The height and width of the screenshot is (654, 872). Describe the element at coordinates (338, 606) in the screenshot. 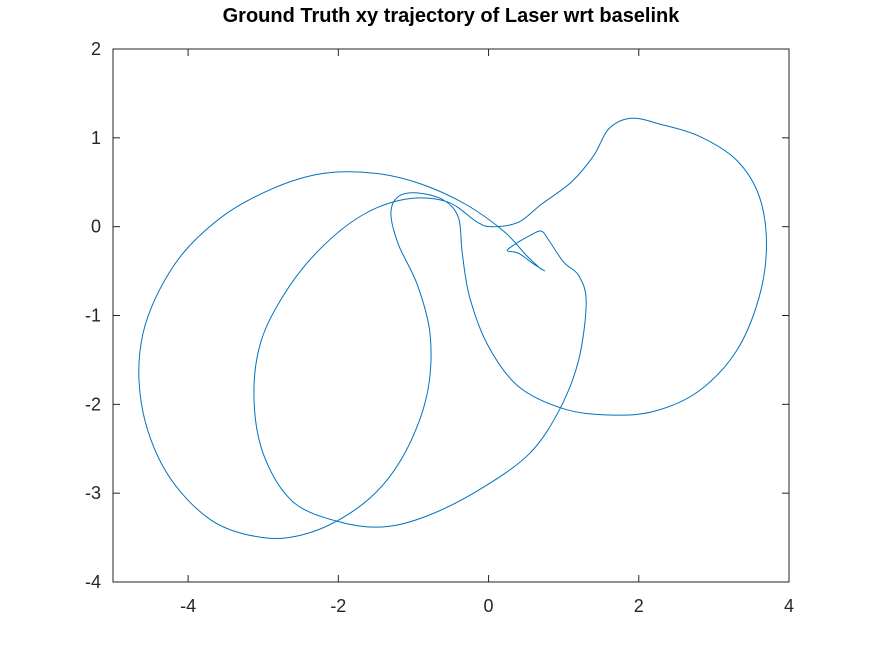

I see `x-tick-label: -2` at that location.